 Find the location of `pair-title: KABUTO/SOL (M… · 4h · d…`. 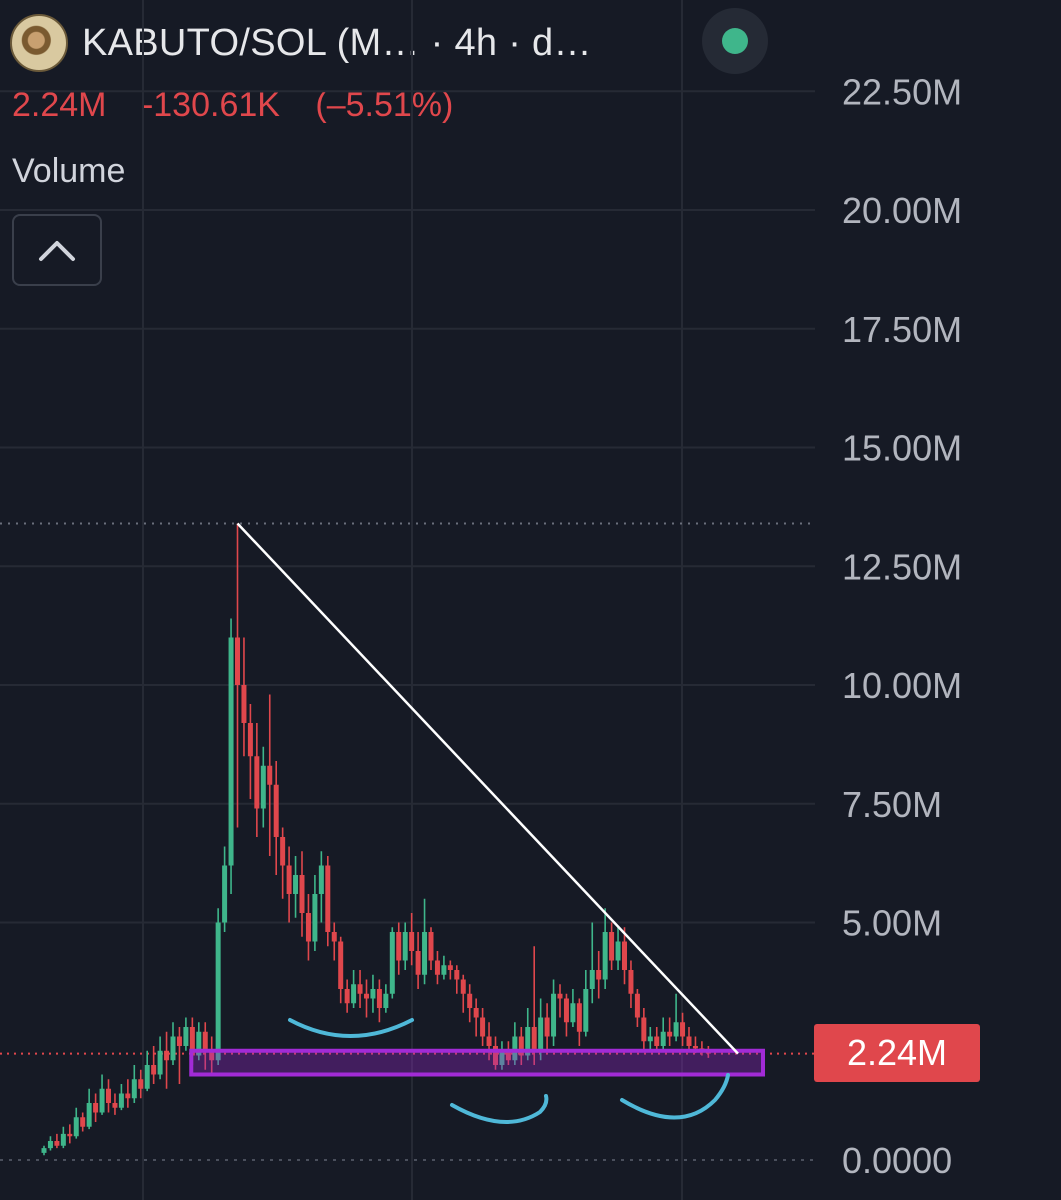

pair-title: KABUTO/SOL (M… · 4h · d… is located at coordinates (337, 42).